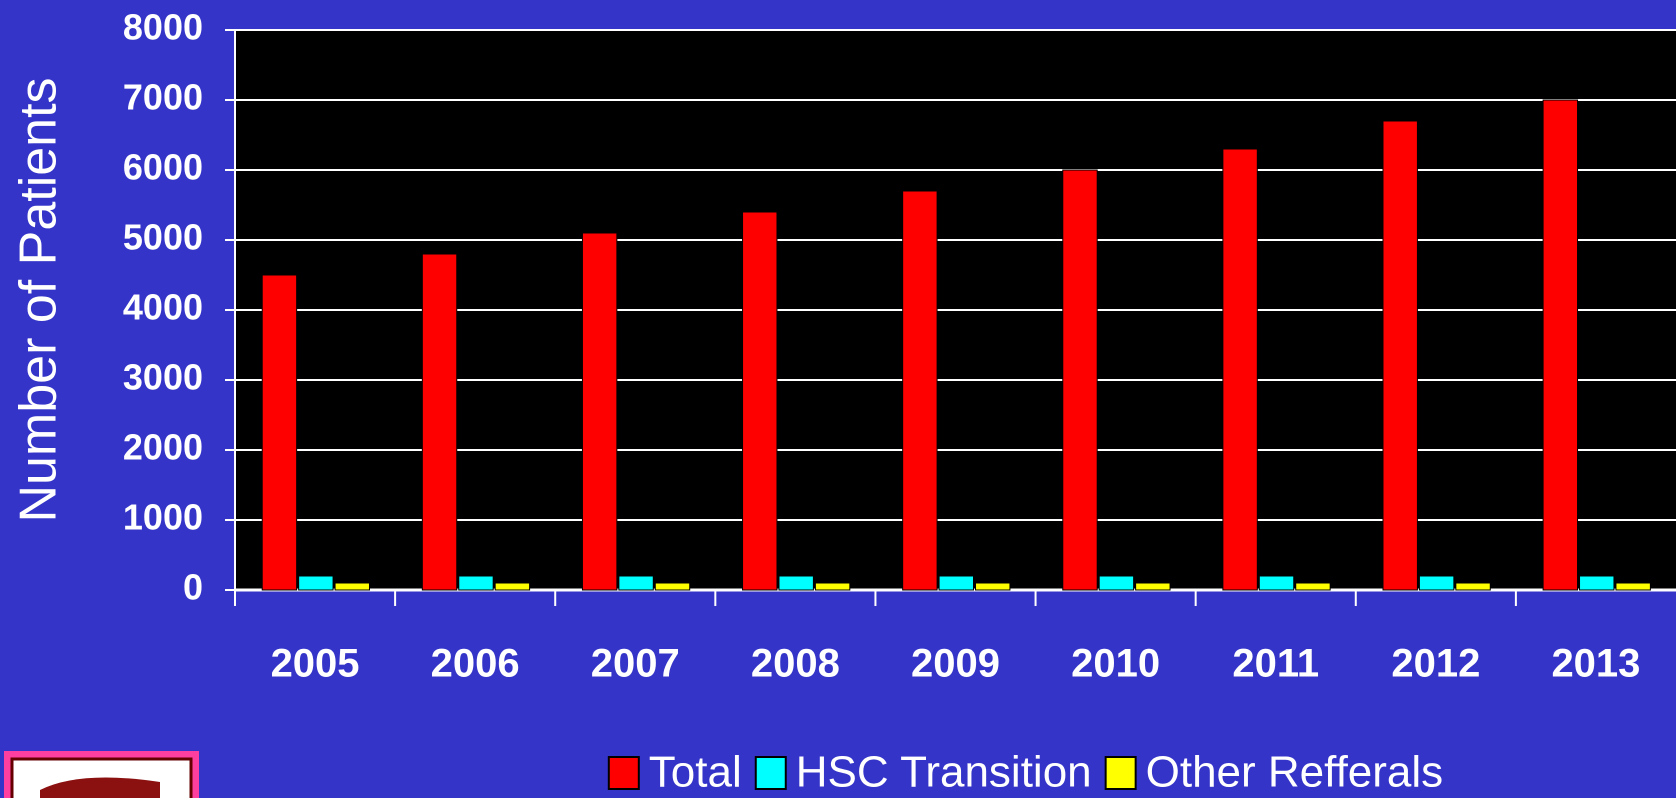 The height and width of the screenshot is (798, 1676). What do you see at coordinates (1275, 664) in the screenshot?
I see `x-tick-label: 2011` at bounding box center [1275, 664].